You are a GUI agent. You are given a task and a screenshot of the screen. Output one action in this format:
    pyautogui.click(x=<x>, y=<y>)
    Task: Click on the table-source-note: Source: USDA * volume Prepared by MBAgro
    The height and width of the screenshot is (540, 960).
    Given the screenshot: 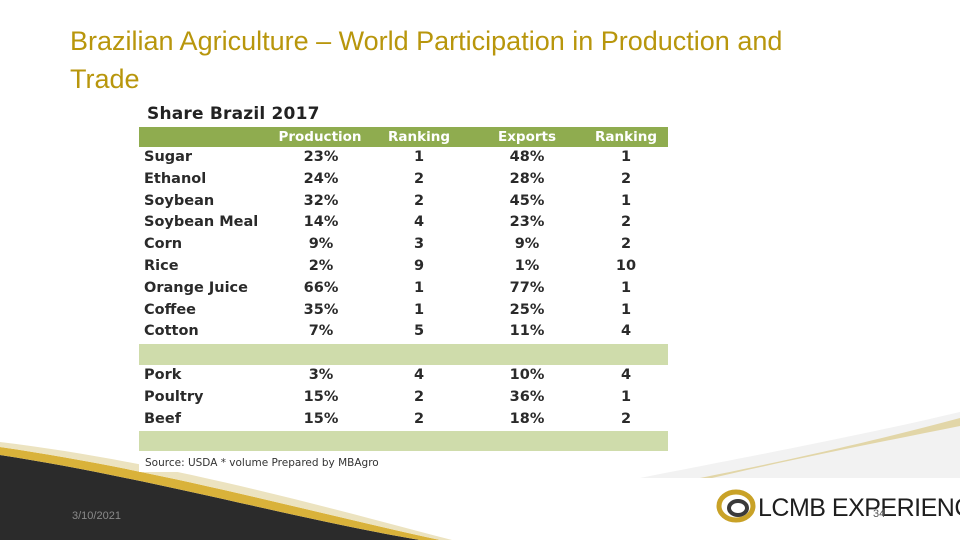 What is the action you would take?
    pyautogui.click(x=262, y=463)
    